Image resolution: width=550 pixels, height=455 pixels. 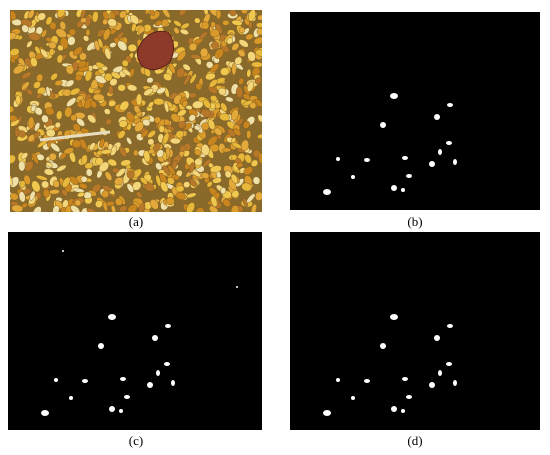 What do you see at coordinates (390, 144) in the screenshot?
I see `blobs-b` at bounding box center [390, 144].